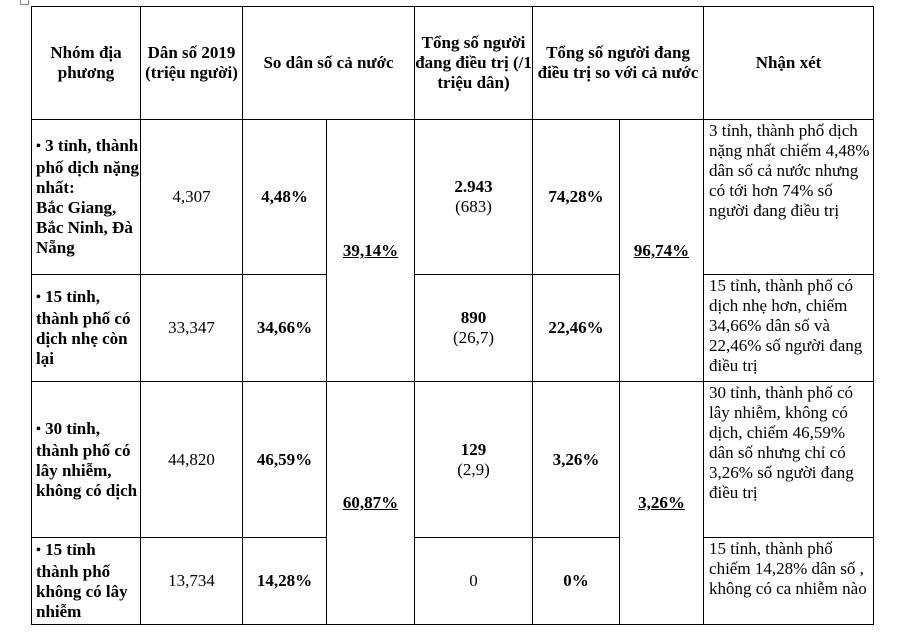 The image size is (900, 642). I want to click on population-cell: 13,734, so click(191, 581).